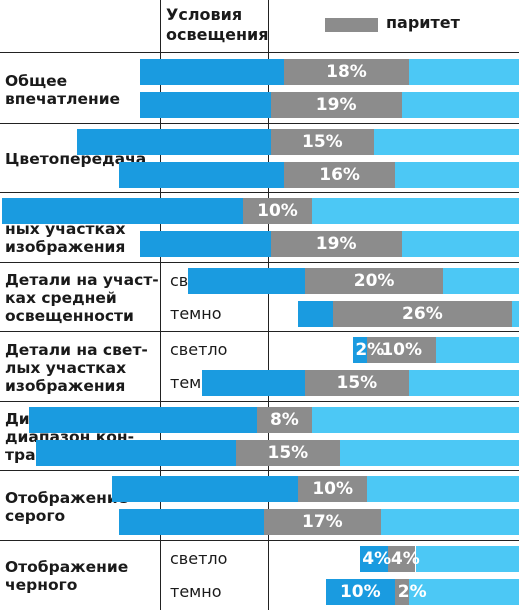 This screenshot has height=610, width=519. I want to click on left-value-label: 10%, so click(360, 591).